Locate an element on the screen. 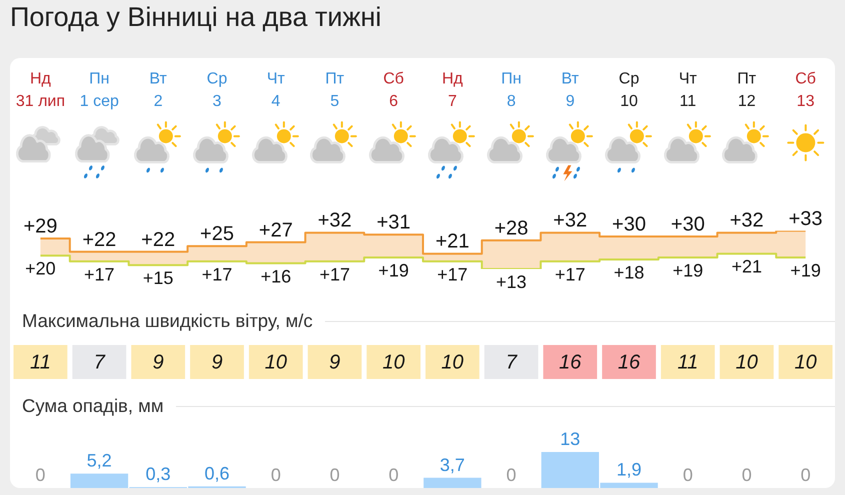 The image size is (845, 495). x-tick-label: Сб 6 is located at coordinates (393, 90).